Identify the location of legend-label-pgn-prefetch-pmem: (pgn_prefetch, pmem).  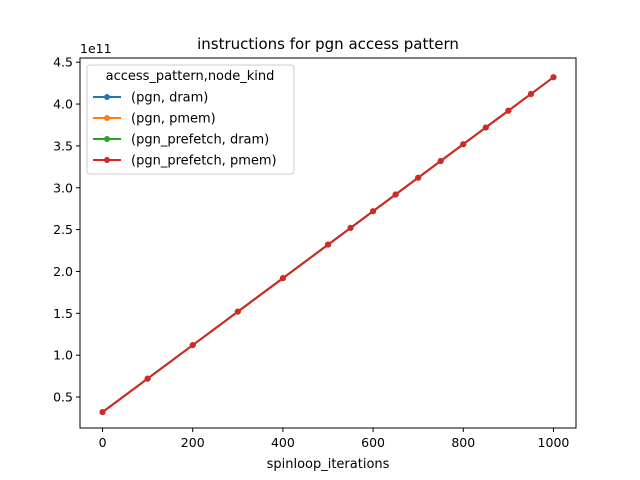
(204, 161).